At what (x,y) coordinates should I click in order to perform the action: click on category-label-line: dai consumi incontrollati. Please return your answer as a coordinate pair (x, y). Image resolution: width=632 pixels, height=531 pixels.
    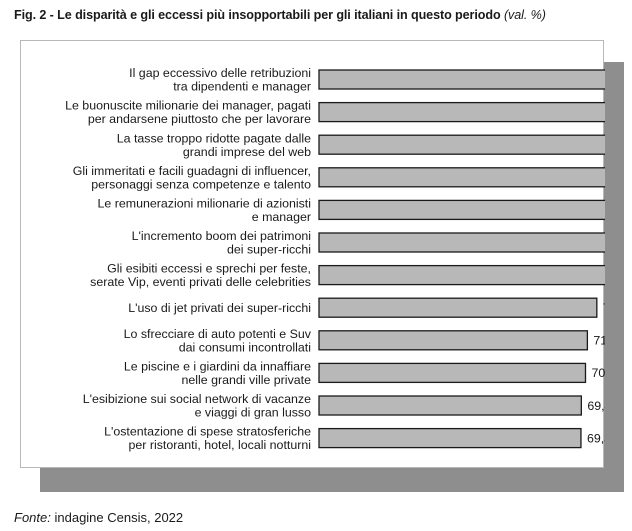
    Looking at the image, I should click on (245, 347).